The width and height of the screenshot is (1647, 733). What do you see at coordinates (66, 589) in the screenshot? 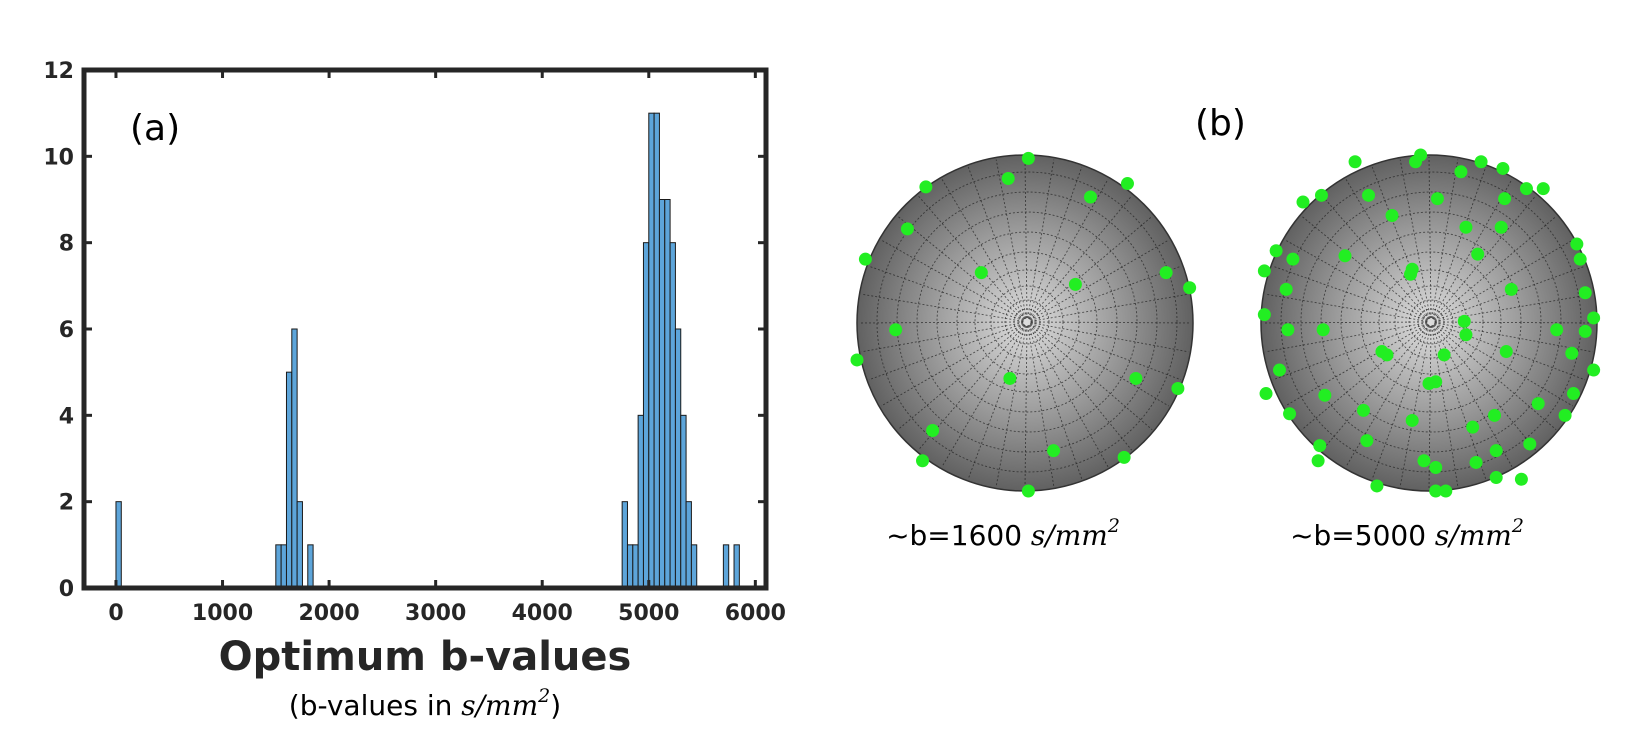
I see `y-tick-label: 0` at bounding box center [66, 589].